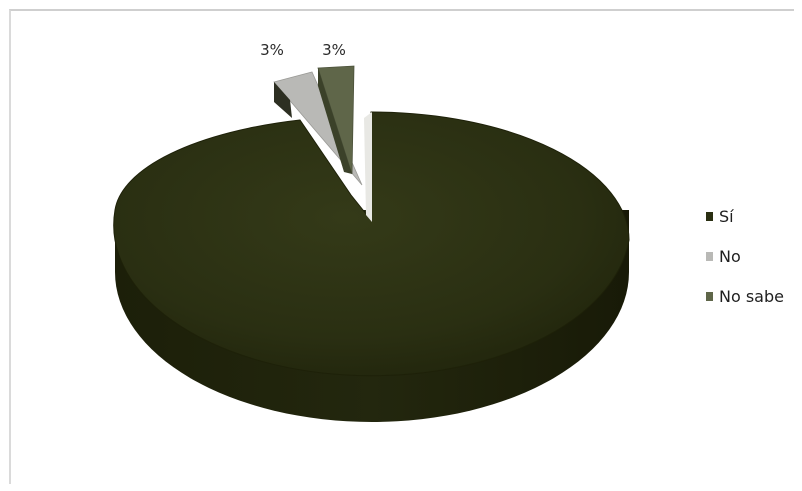 Image resolution: width=802 pixels, height=491 pixels. Describe the element at coordinates (726, 216) in the screenshot. I see `legend-label-si: Sí` at that location.